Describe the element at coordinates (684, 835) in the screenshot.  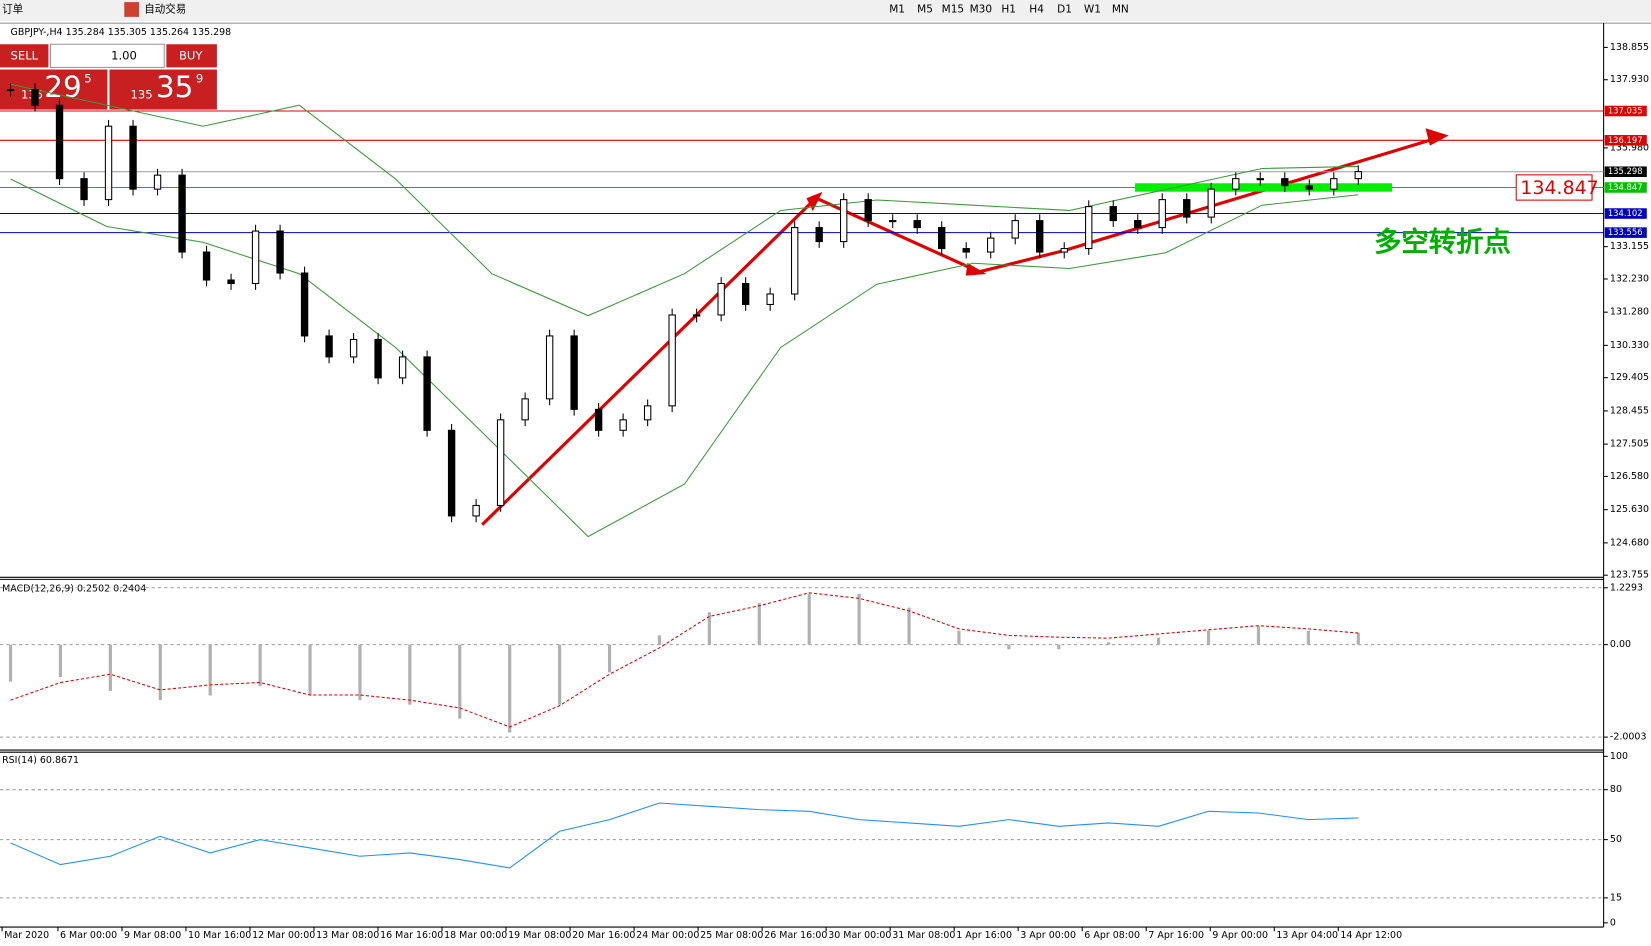
I see `rsi-line` at that location.